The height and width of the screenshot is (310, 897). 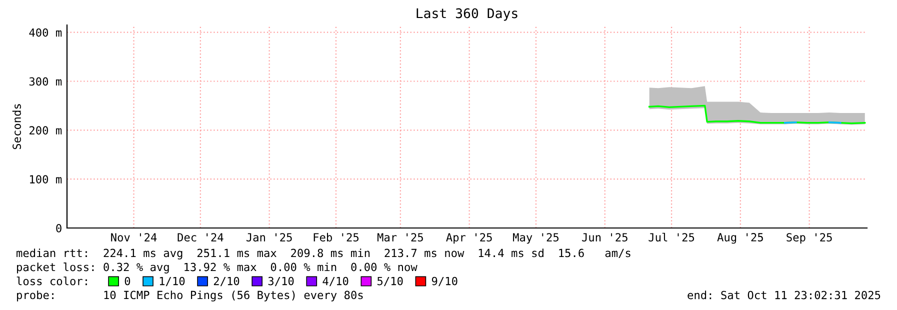 I want to click on x-tick-label: Jun '25, so click(x=605, y=237).